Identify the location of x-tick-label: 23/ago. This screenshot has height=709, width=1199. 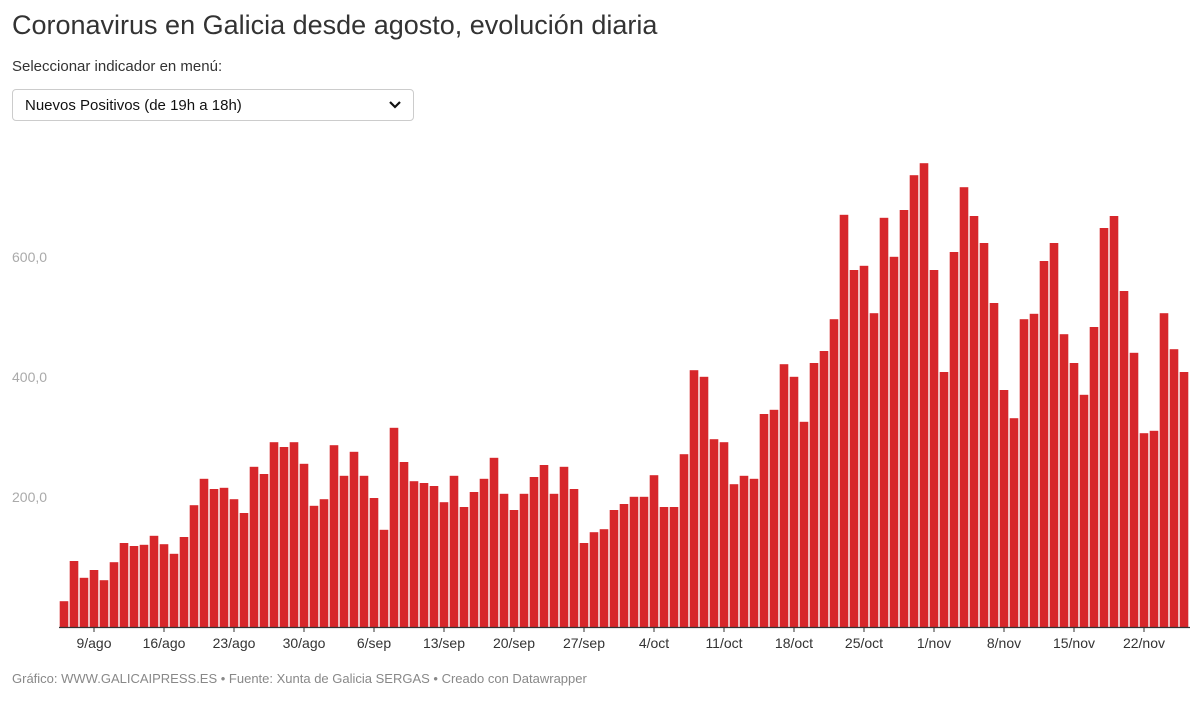
(234, 643).